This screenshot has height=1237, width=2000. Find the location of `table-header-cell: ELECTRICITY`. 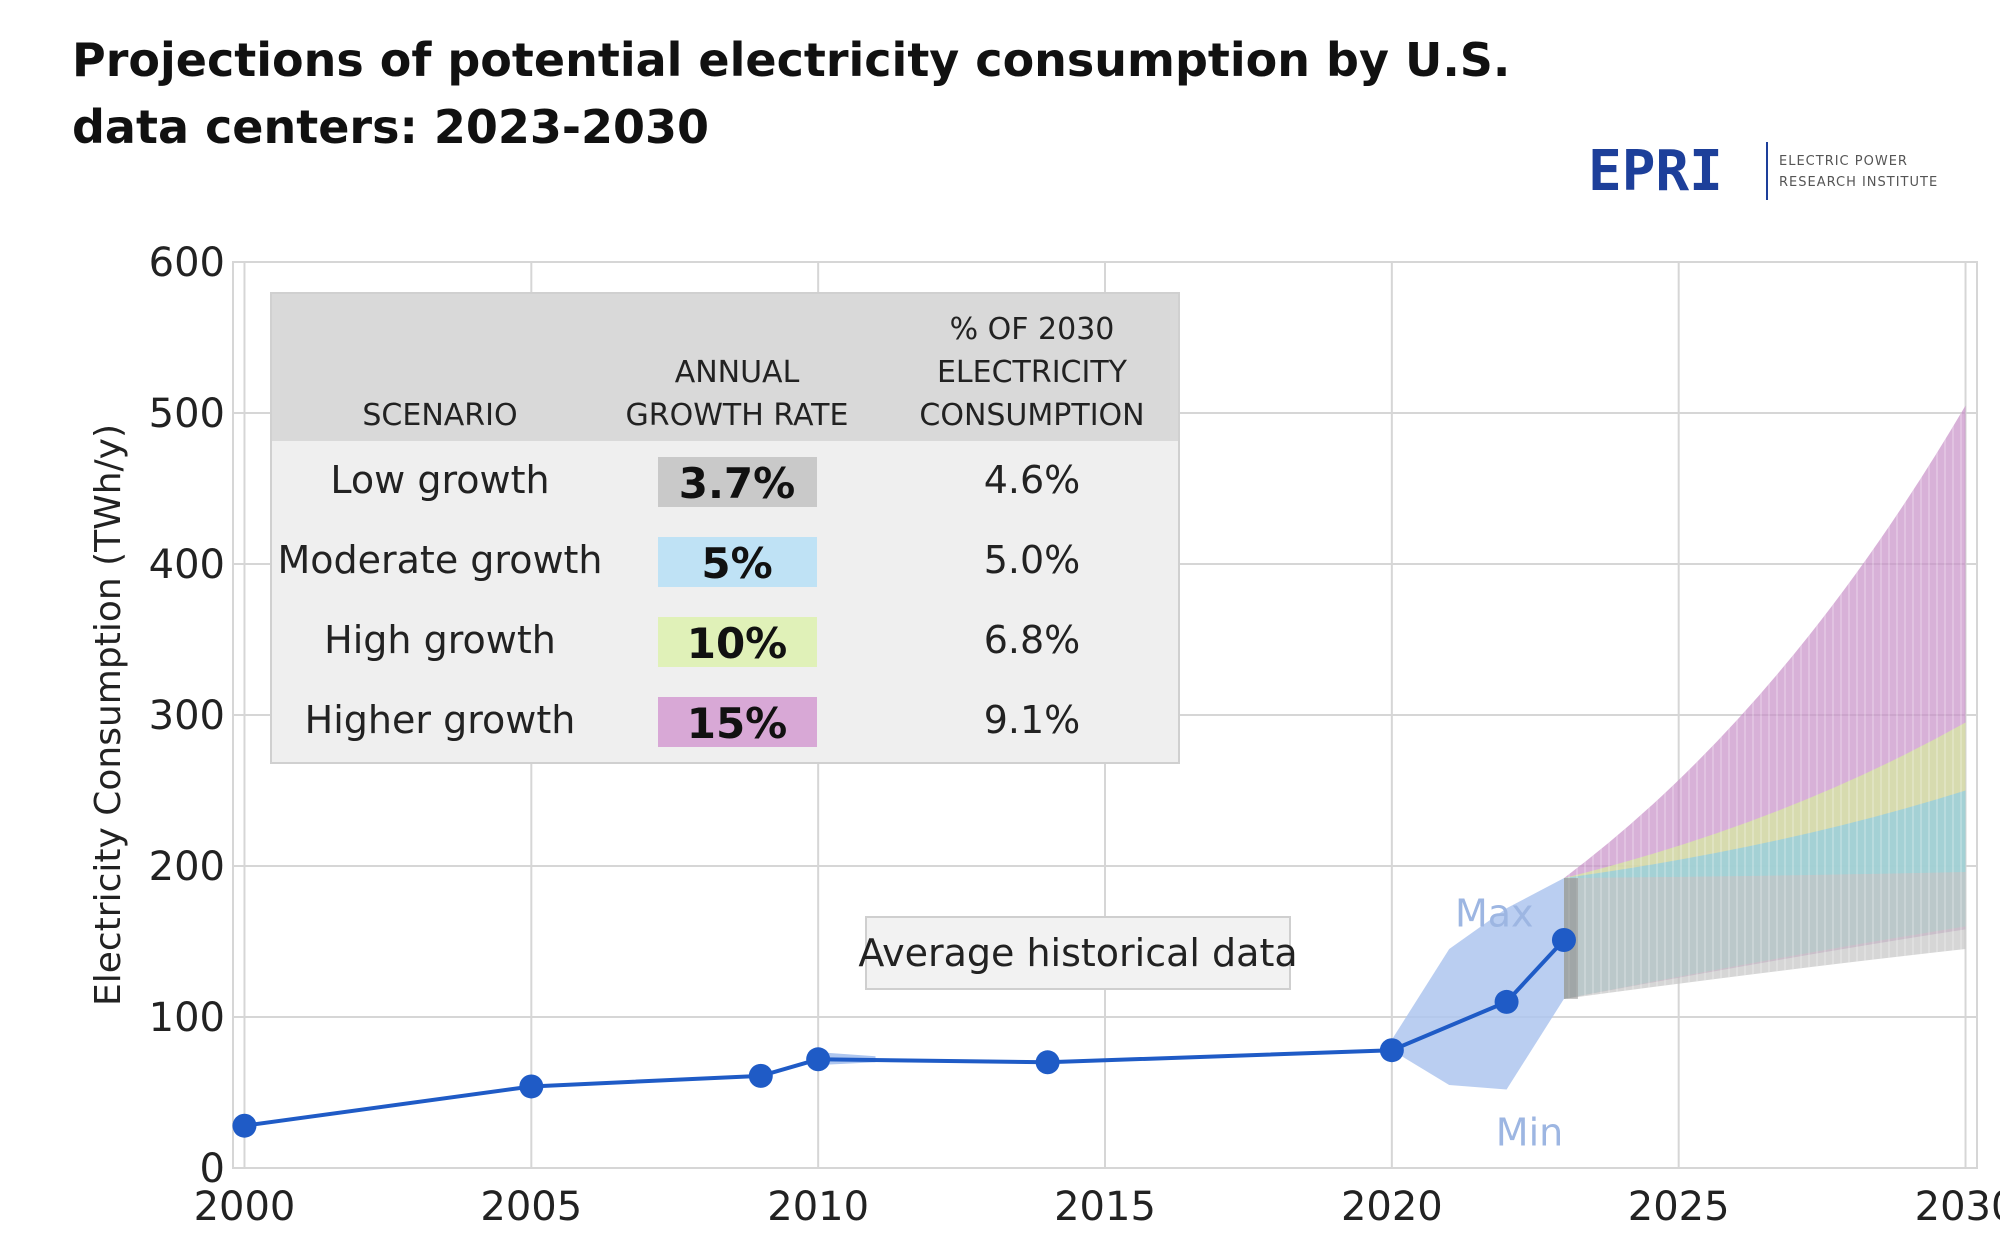

table-header-cell: ELECTRICITY is located at coordinates (1032, 372).